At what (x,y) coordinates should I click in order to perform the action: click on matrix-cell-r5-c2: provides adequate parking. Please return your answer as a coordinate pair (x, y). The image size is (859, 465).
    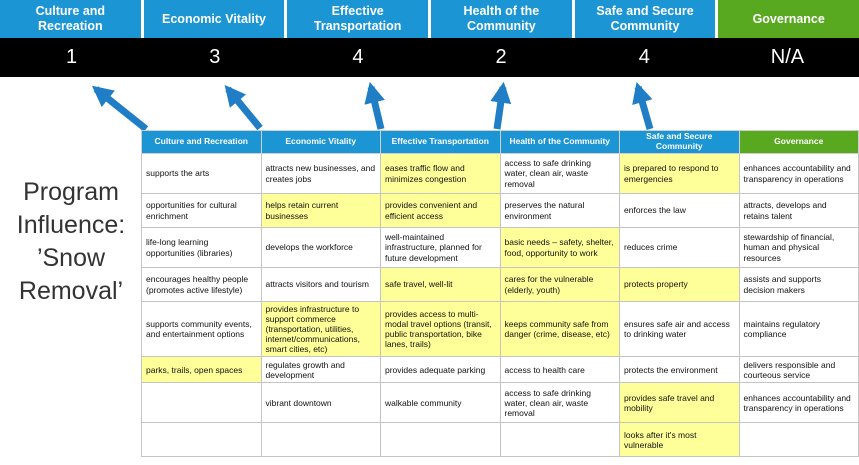
    Looking at the image, I should click on (440, 370).